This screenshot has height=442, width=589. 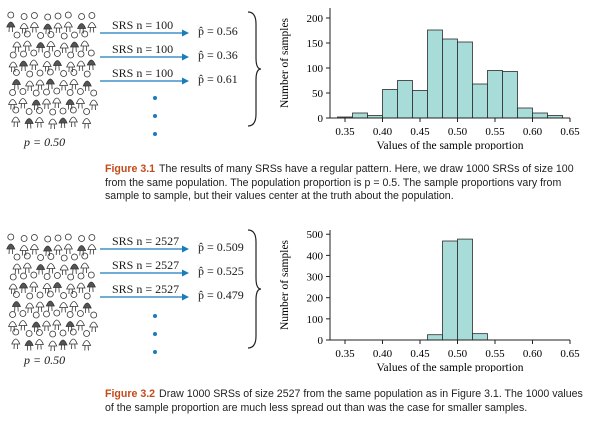 What do you see at coordinates (144, 33) in the screenshot?
I see `arrow-right-icon` at bounding box center [144, 33].